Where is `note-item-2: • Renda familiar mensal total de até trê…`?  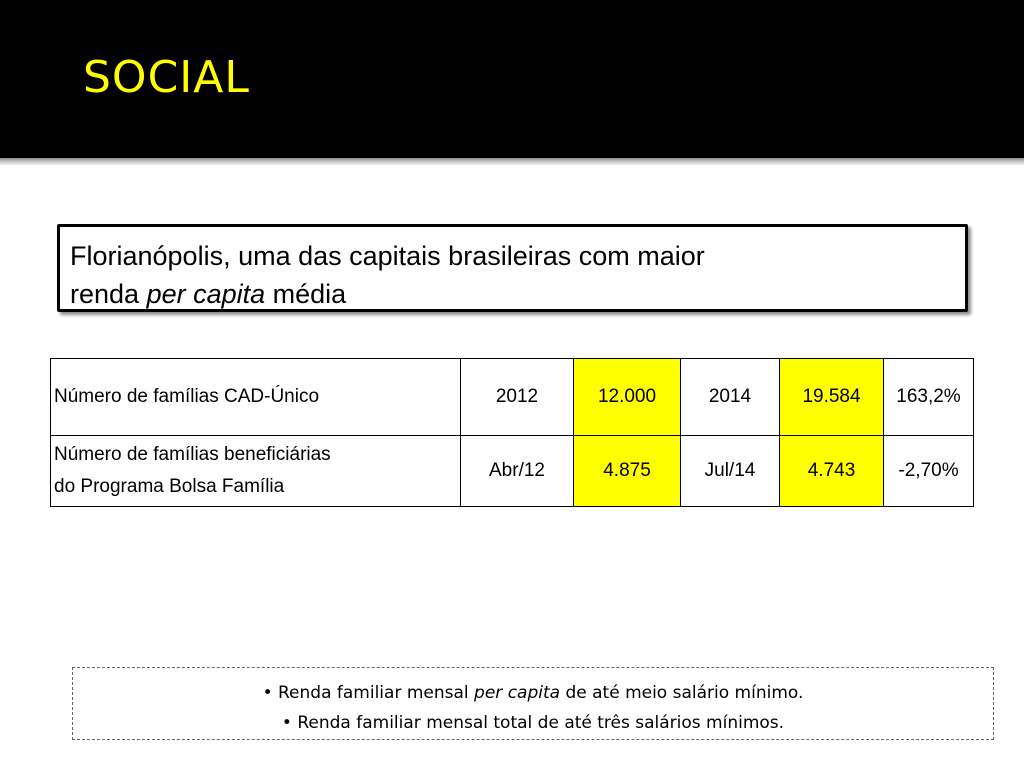
note-item-2: • Renda familiar mensal total de até trê… is located at coordinates (533, 723).